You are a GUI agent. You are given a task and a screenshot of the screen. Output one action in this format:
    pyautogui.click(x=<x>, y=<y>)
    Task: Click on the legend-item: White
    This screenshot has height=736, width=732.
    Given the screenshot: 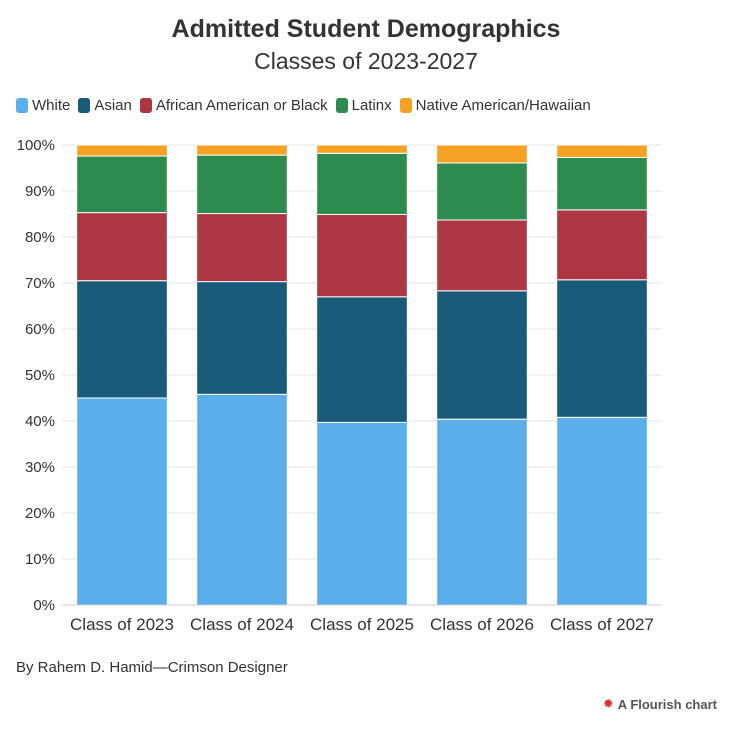 What is the action you would take?
    pyautogui.click(x=43, y=105)
    